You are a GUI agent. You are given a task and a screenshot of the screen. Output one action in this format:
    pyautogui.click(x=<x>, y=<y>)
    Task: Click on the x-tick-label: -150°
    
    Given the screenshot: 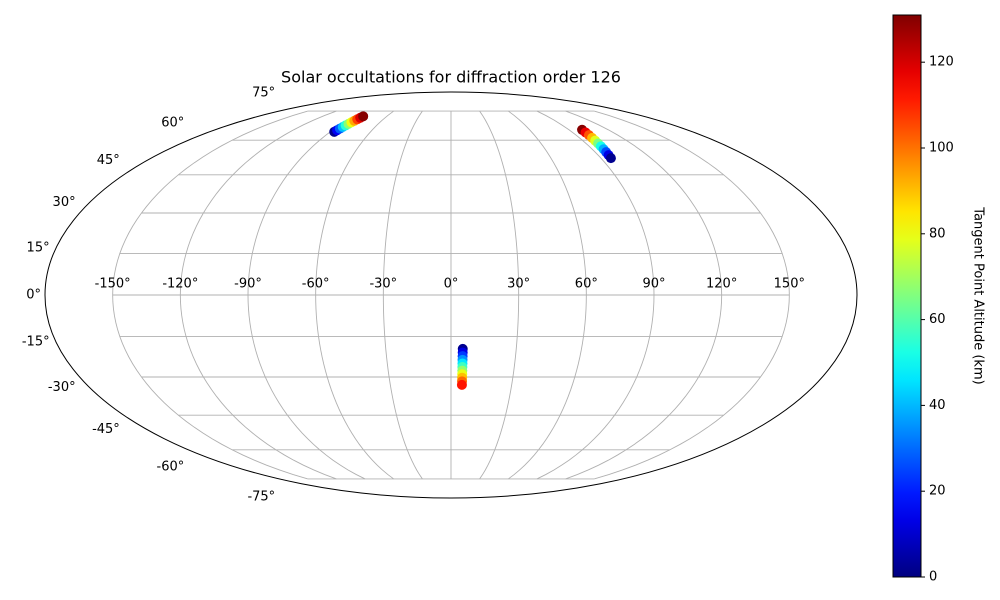 What is the action you would take?
    pyautogui.click(x=113, y=284)
    